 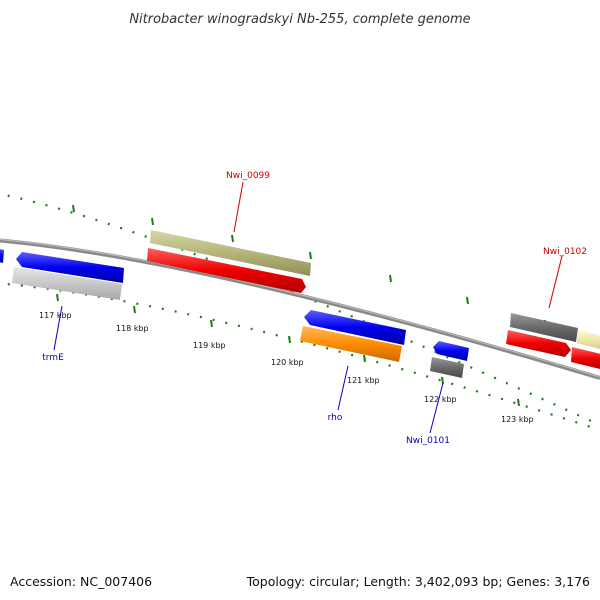 I want to click on leader-rho, so click(x=343, y=388).